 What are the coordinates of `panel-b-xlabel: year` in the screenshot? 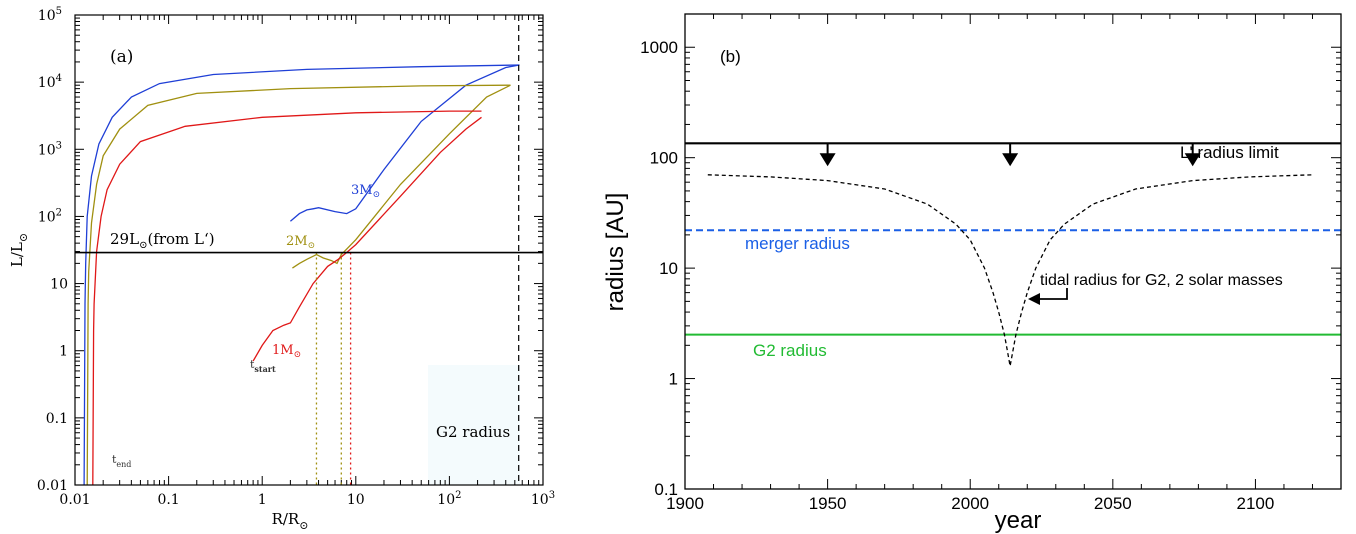 It's located at (1018, 520).